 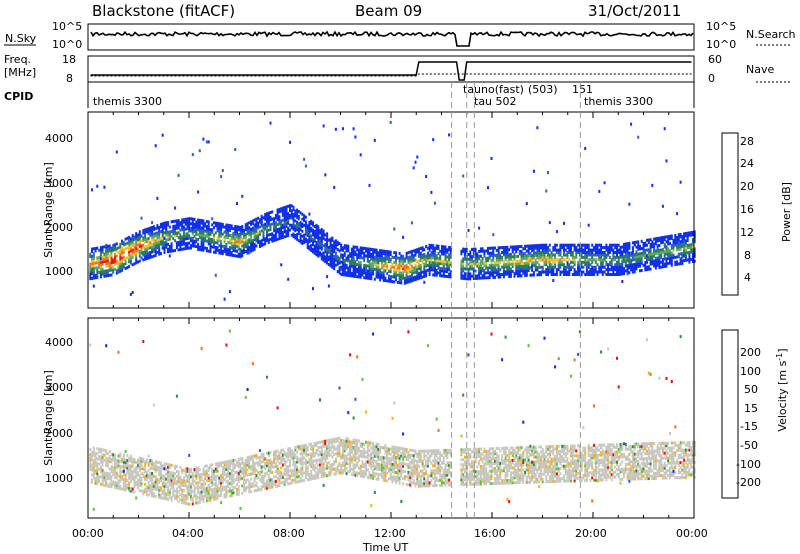 What do you see at coordinates (431, 267) in the screenshot?
I see `power-cell-1955` at bounding box center [431, 267].